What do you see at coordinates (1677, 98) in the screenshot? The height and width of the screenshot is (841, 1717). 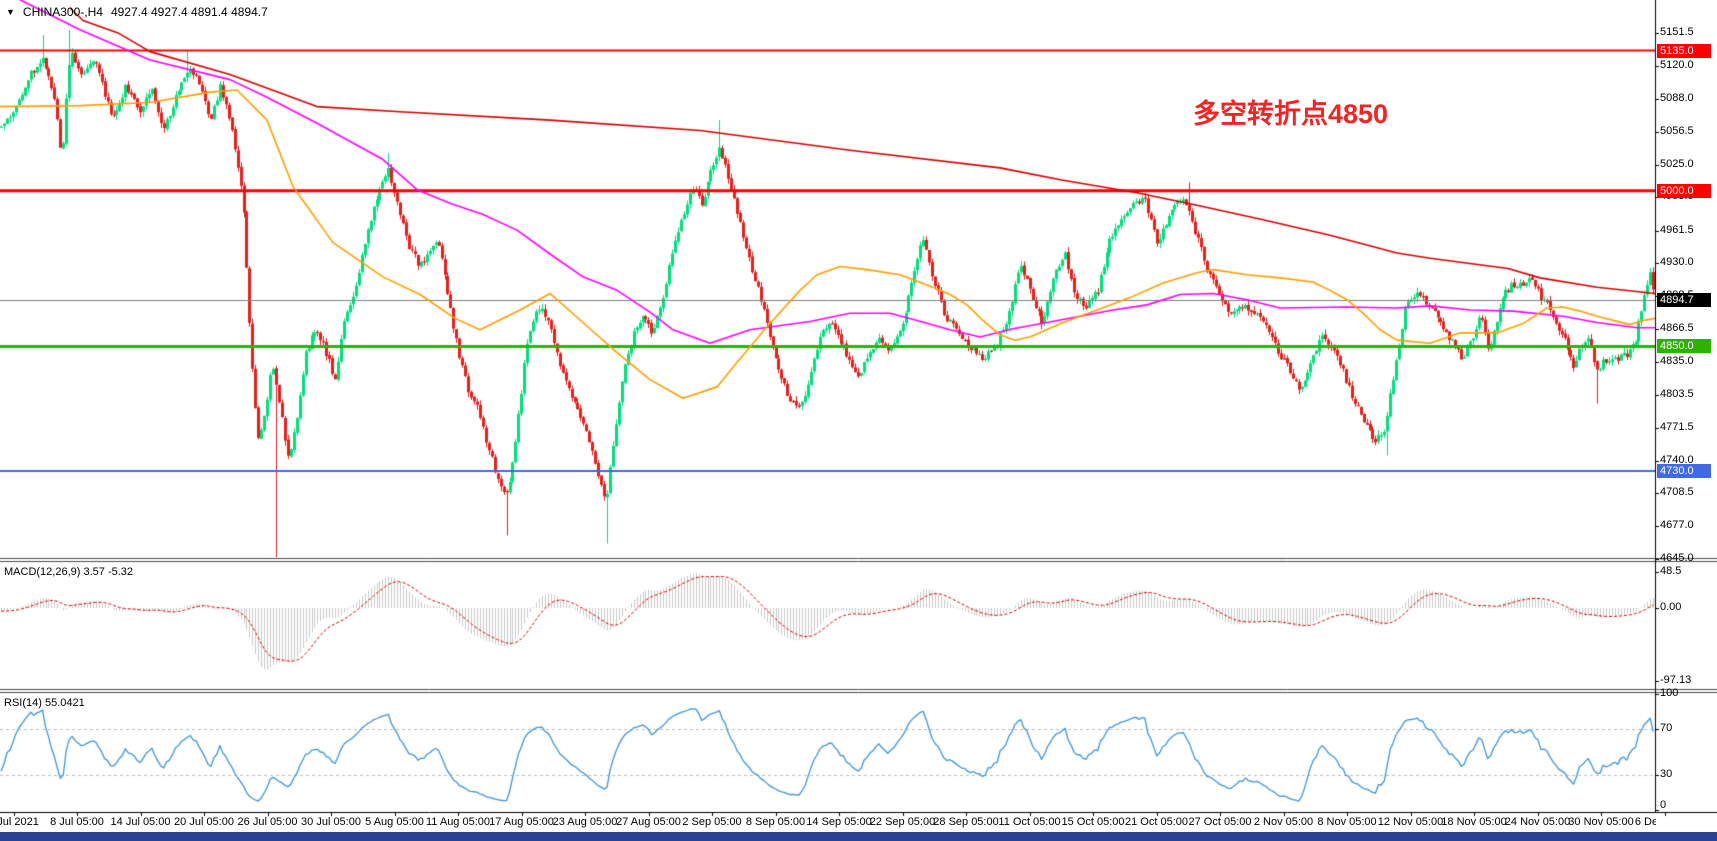 I see `price-tick-label: 5088.0` at bounding box center [1677, 98].